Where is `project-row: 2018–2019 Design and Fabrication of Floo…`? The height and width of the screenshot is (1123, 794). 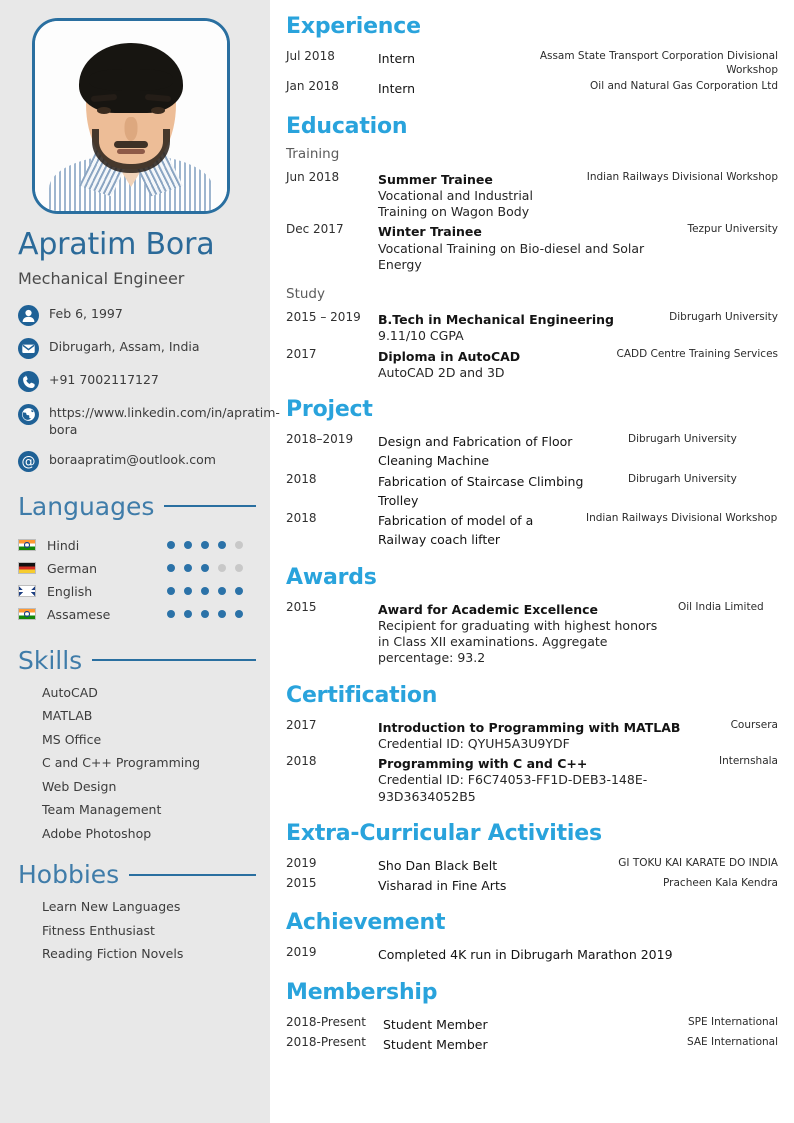 project-row: 2018–2019 Design and Fabrication of Floo… is located at coordinates (532, 450).